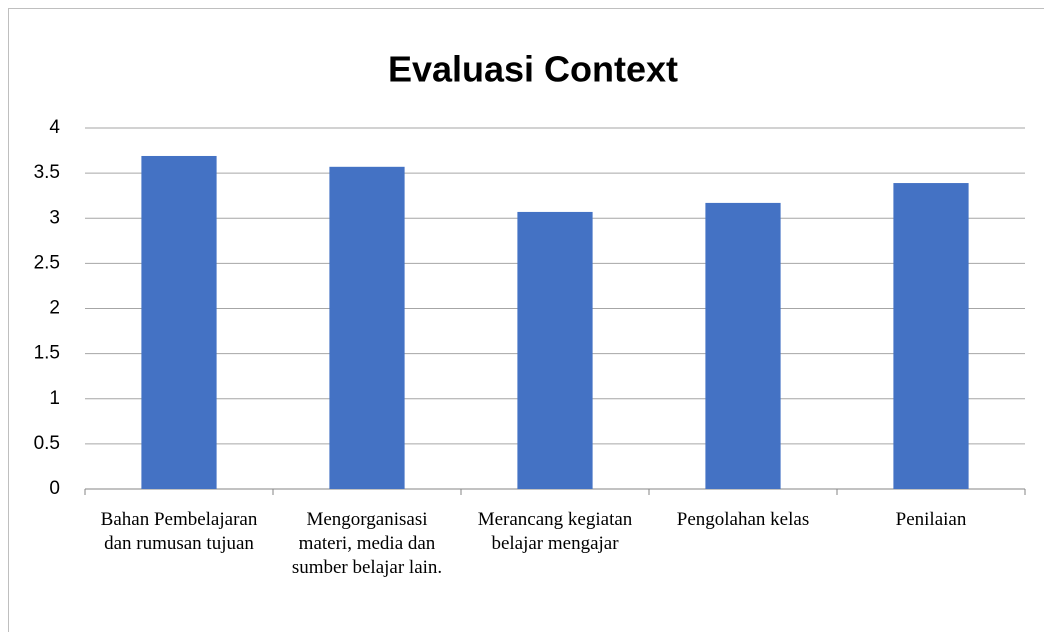 This screenshot has width=1044, height=632. What do you see at coordinates (47, 443) in the screenshot?
I see `y-tick-label: 0.5` at bounding box center [47, 443].